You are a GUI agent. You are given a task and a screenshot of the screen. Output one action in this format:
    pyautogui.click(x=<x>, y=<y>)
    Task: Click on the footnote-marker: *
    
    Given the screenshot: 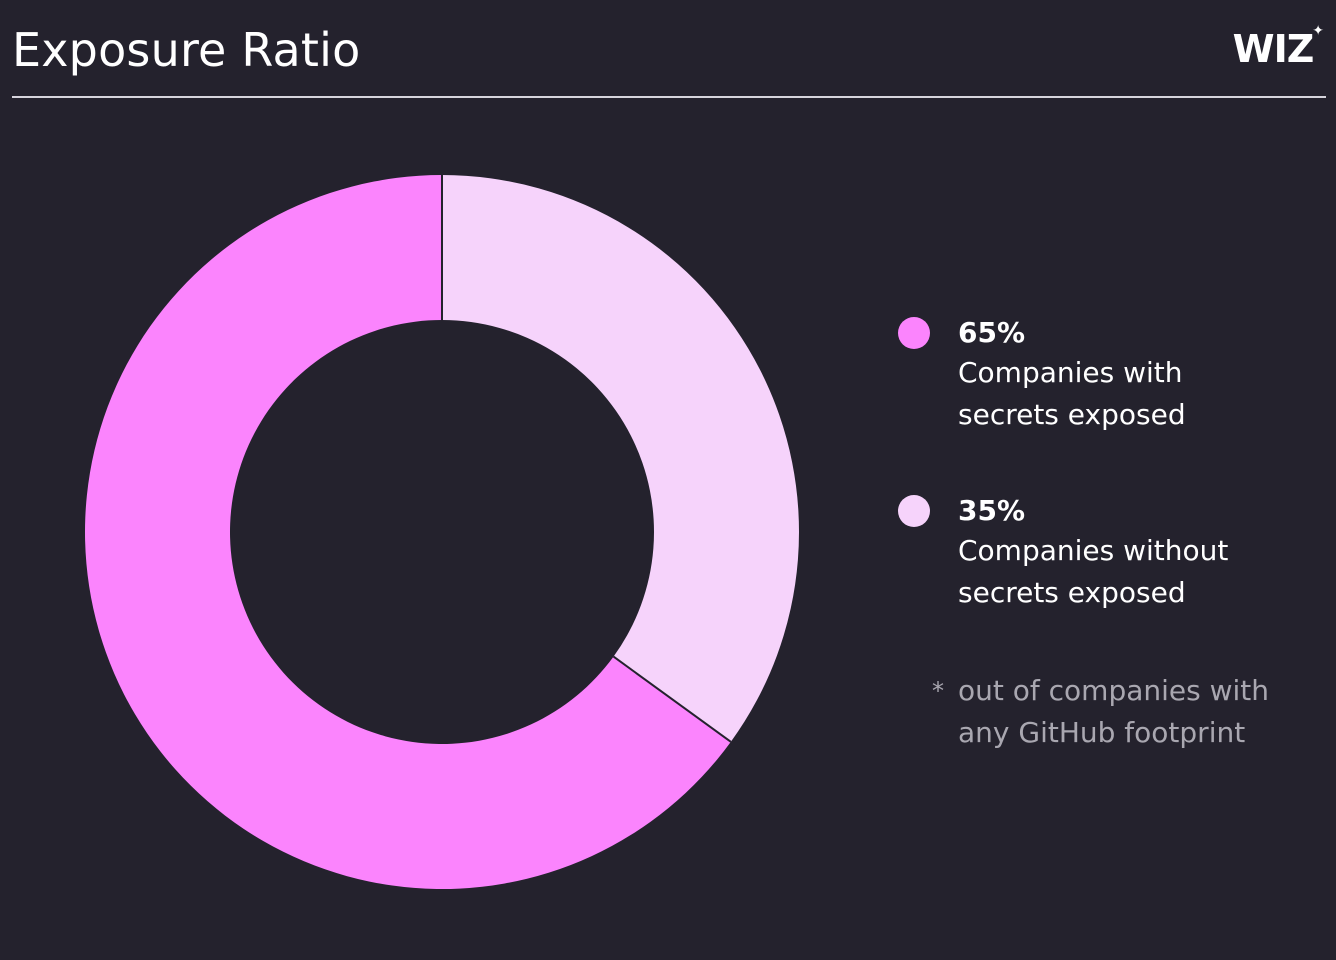 What is the action you would take?
    pyautogui.click(x=938, y=691)
    